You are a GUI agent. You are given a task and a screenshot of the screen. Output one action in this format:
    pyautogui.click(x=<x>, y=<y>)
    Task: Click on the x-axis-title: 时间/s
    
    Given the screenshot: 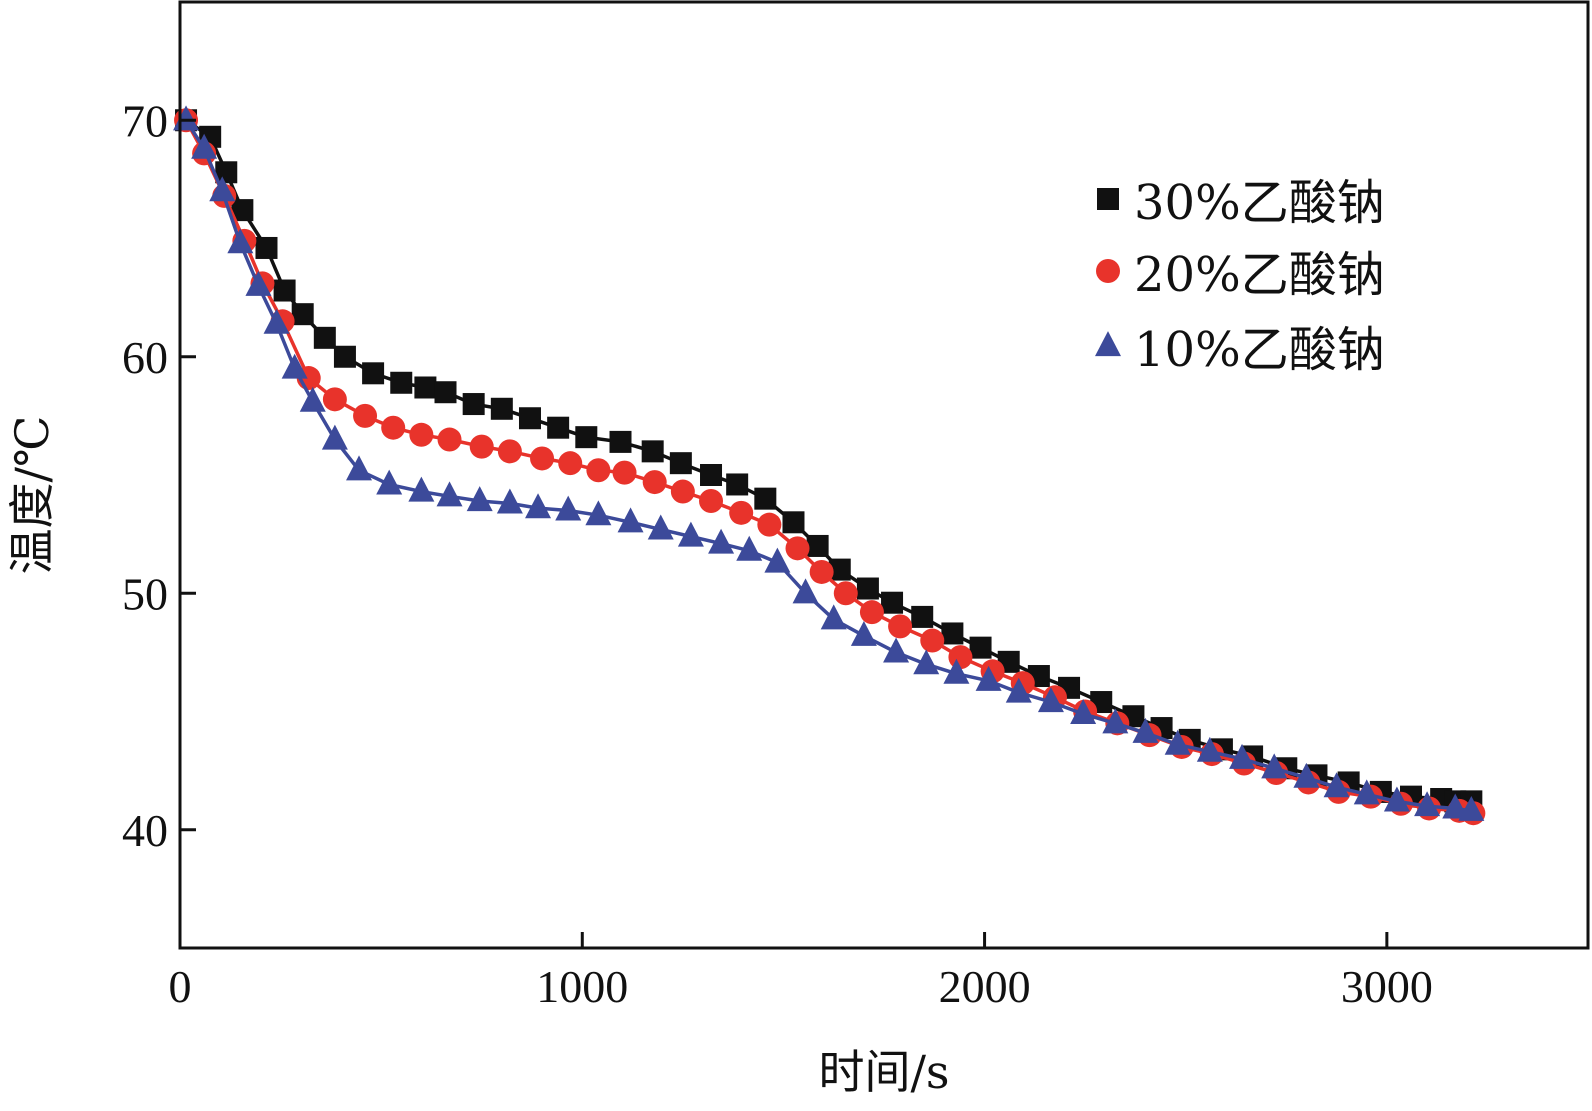 What is the action you would take?
    pyautogui.click(x=883, y=1072)
    